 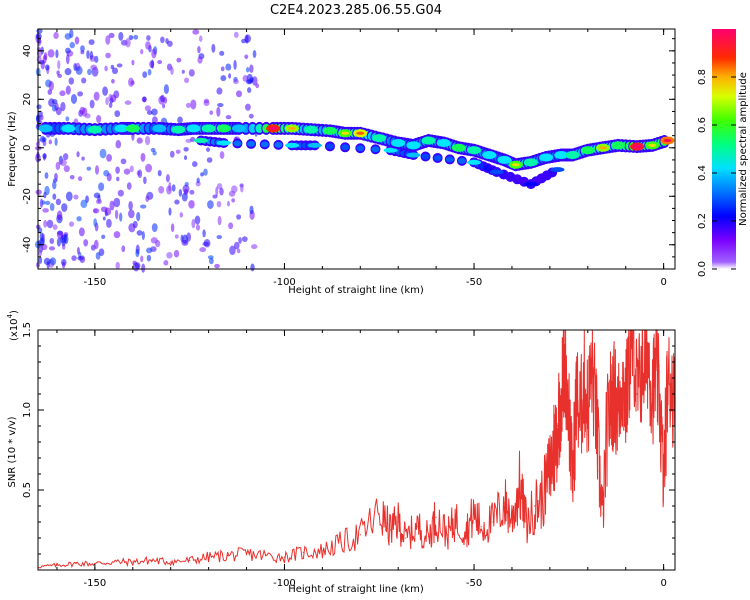 What do you see at coordinates (702, 173) in the screenshot?
I see `colorbar-tick-label: 0.4` at bounding box center [702, 173].